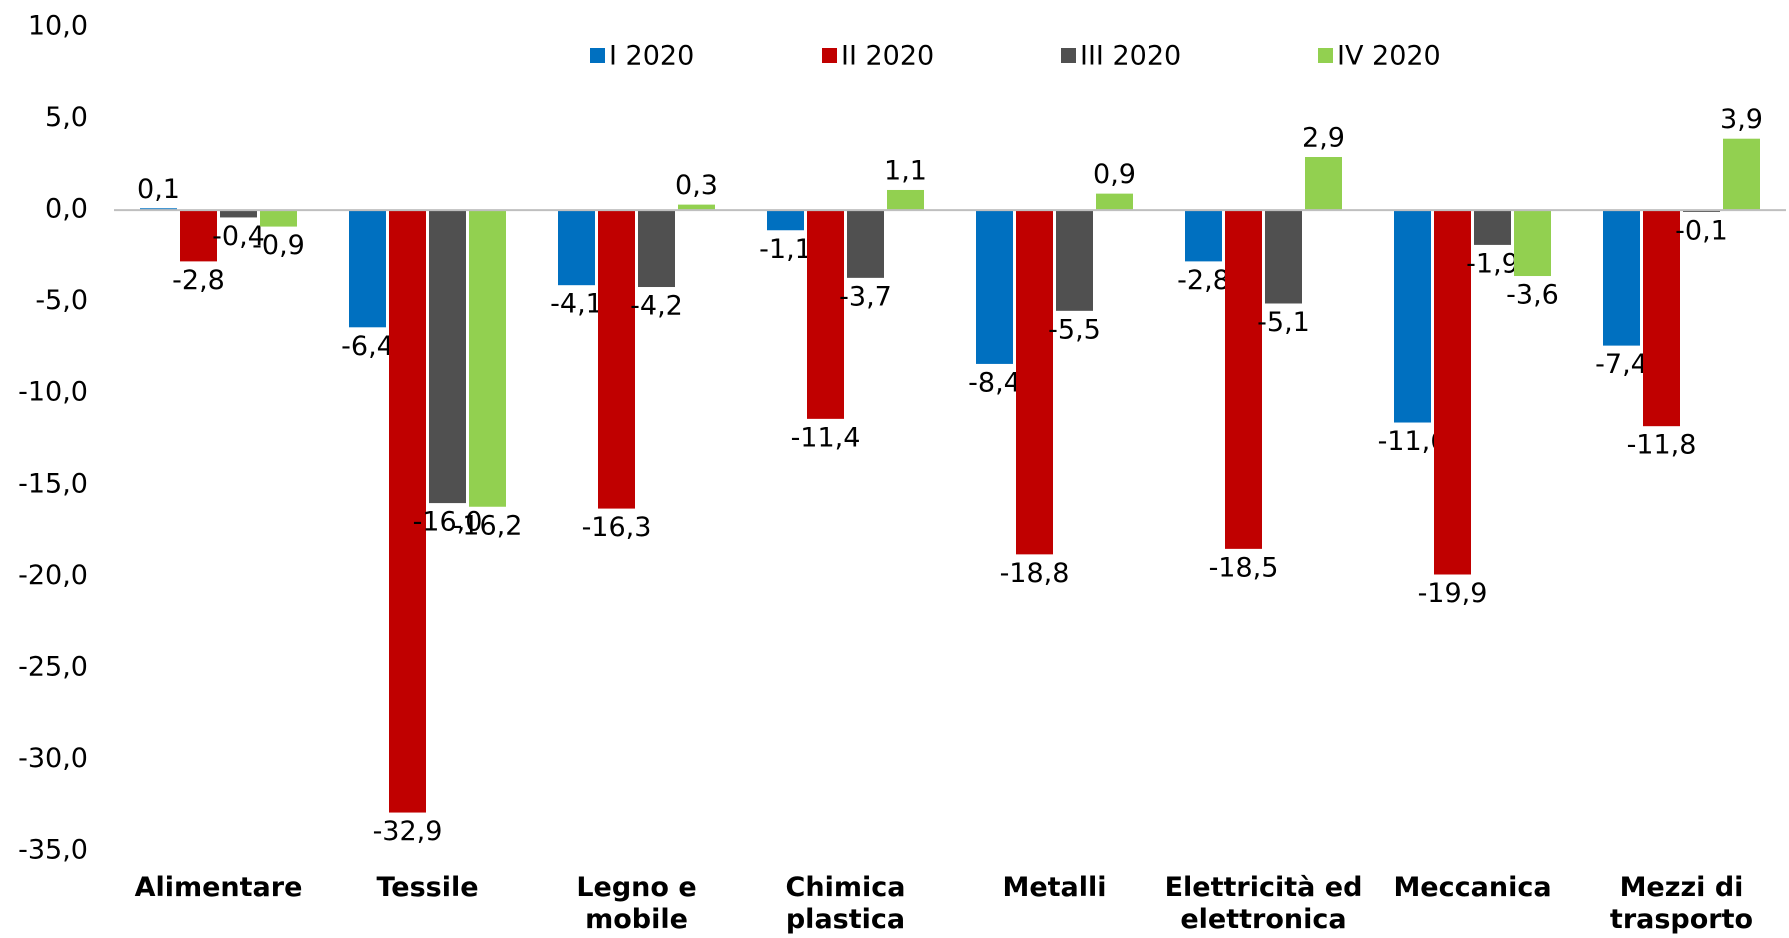 This screenshot has height=938, width=1789. What do you see at coordinates (61, 300) in the screenshot?
I see `y-tick-label: -5,0` at bounding box center [61, 300].